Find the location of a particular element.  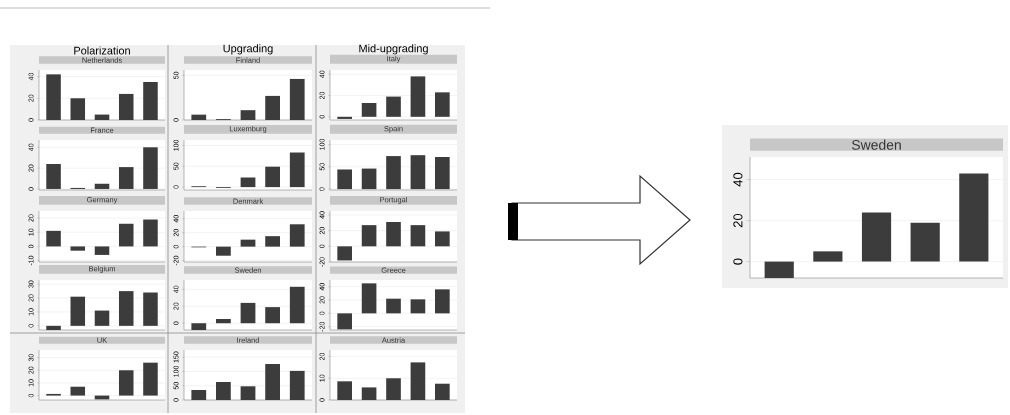

y-tick-label: 40 is located at coordinates (738, 179).